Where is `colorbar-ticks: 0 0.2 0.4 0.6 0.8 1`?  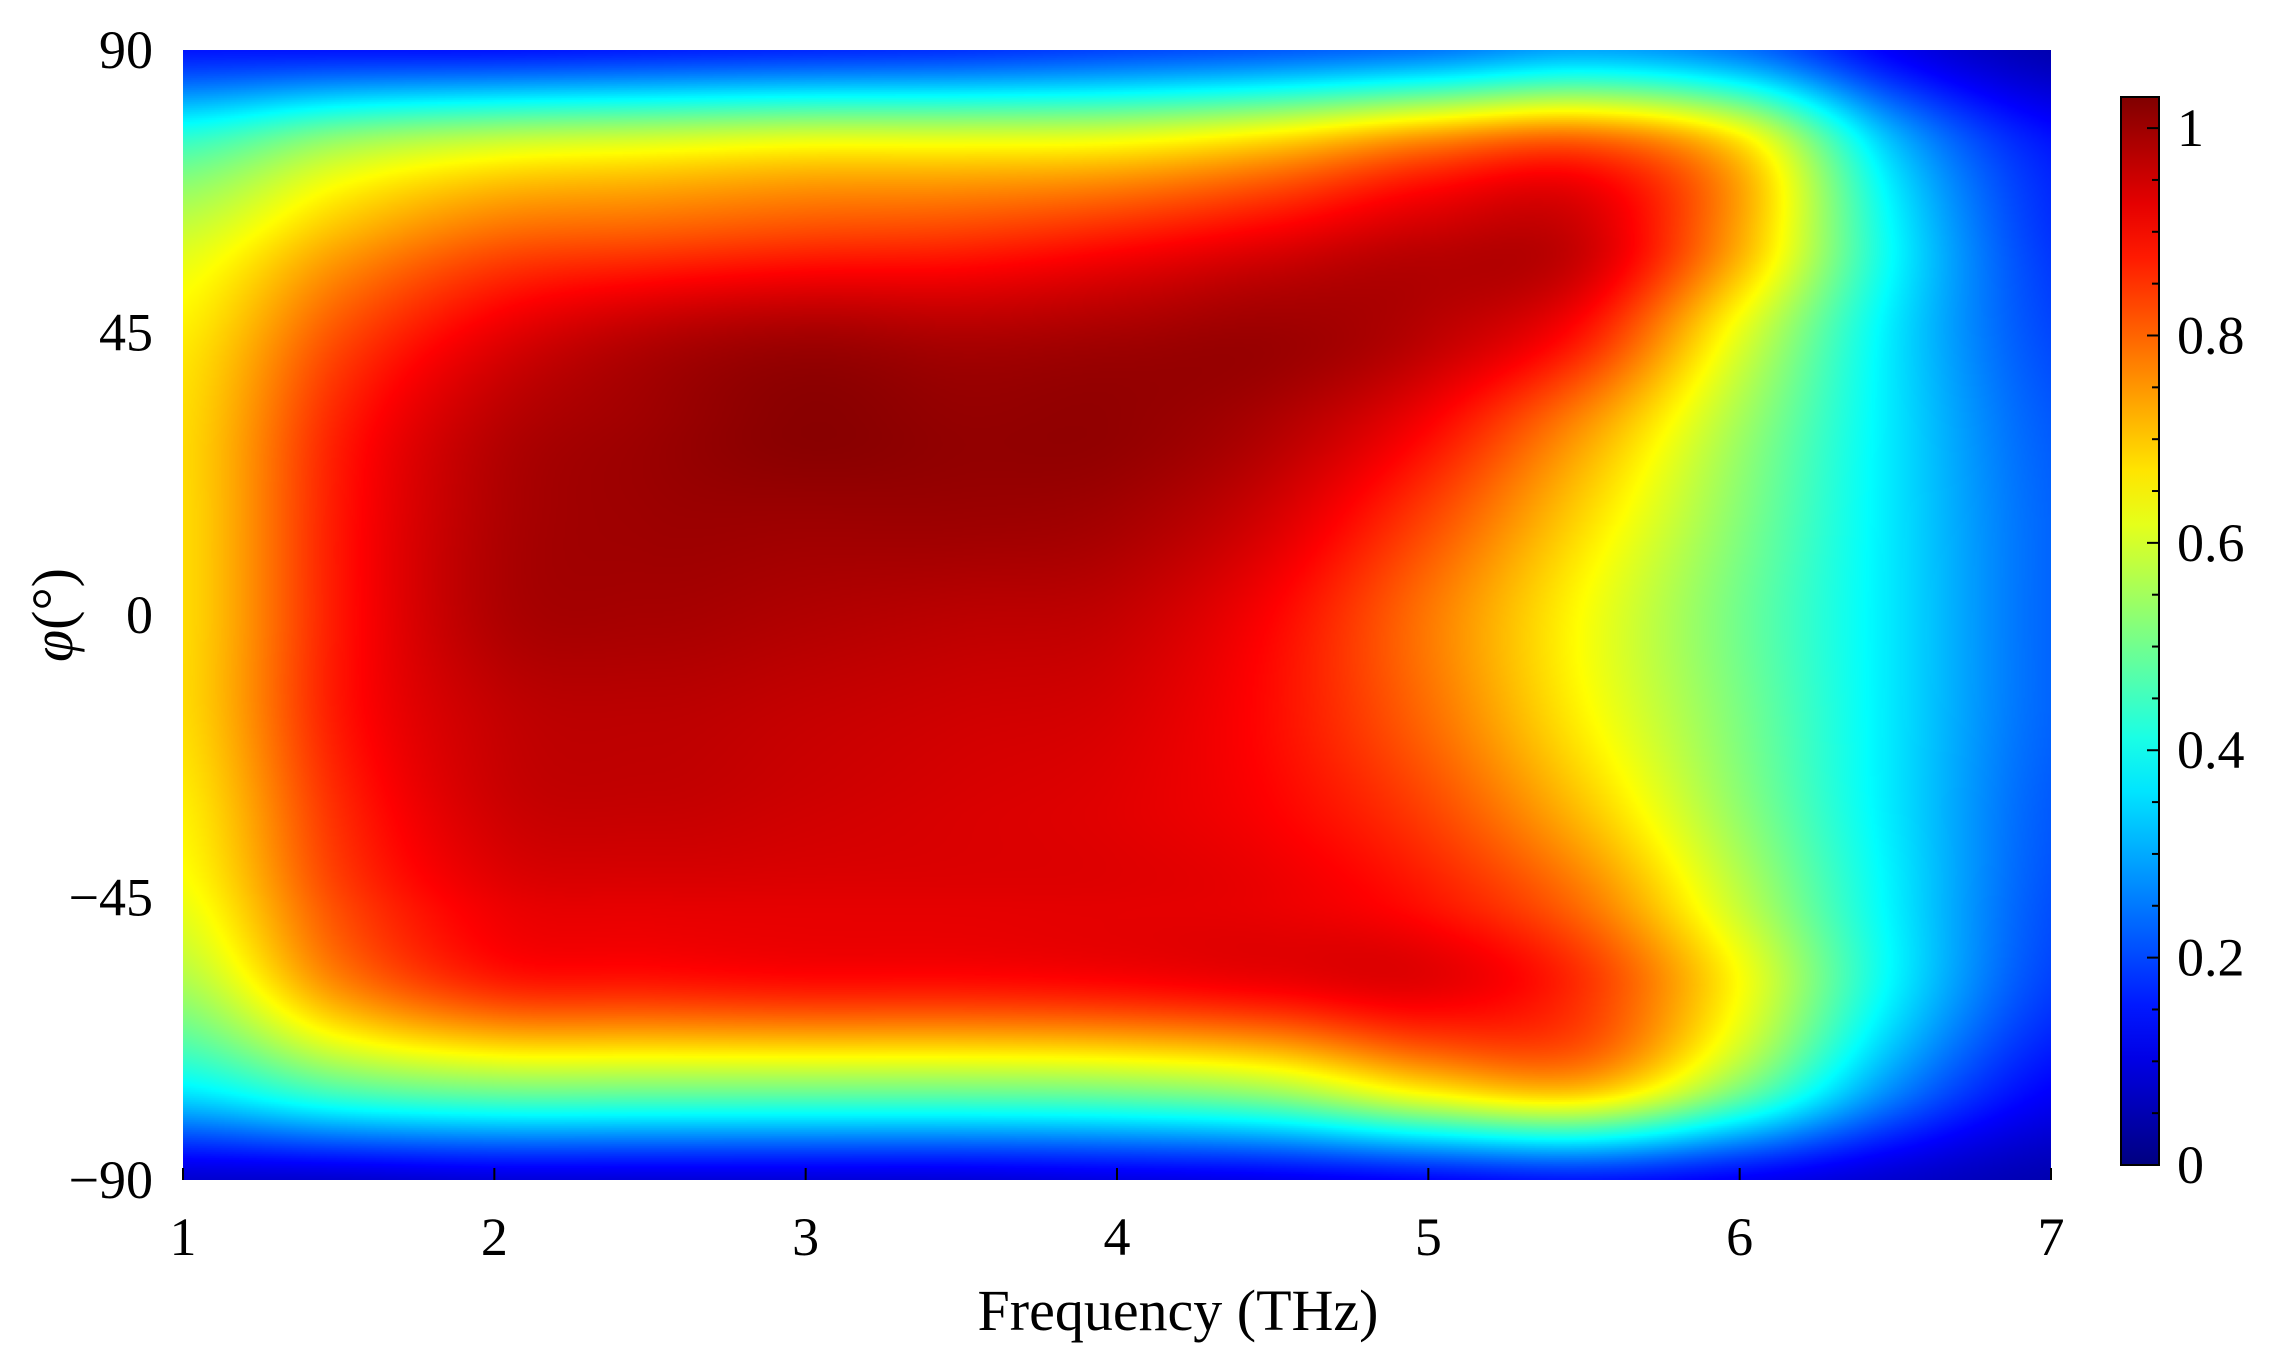 colorbar-ticks: 0 0.2 0.4 0.6 0.8 1 is located at coordinates (2196, 646).